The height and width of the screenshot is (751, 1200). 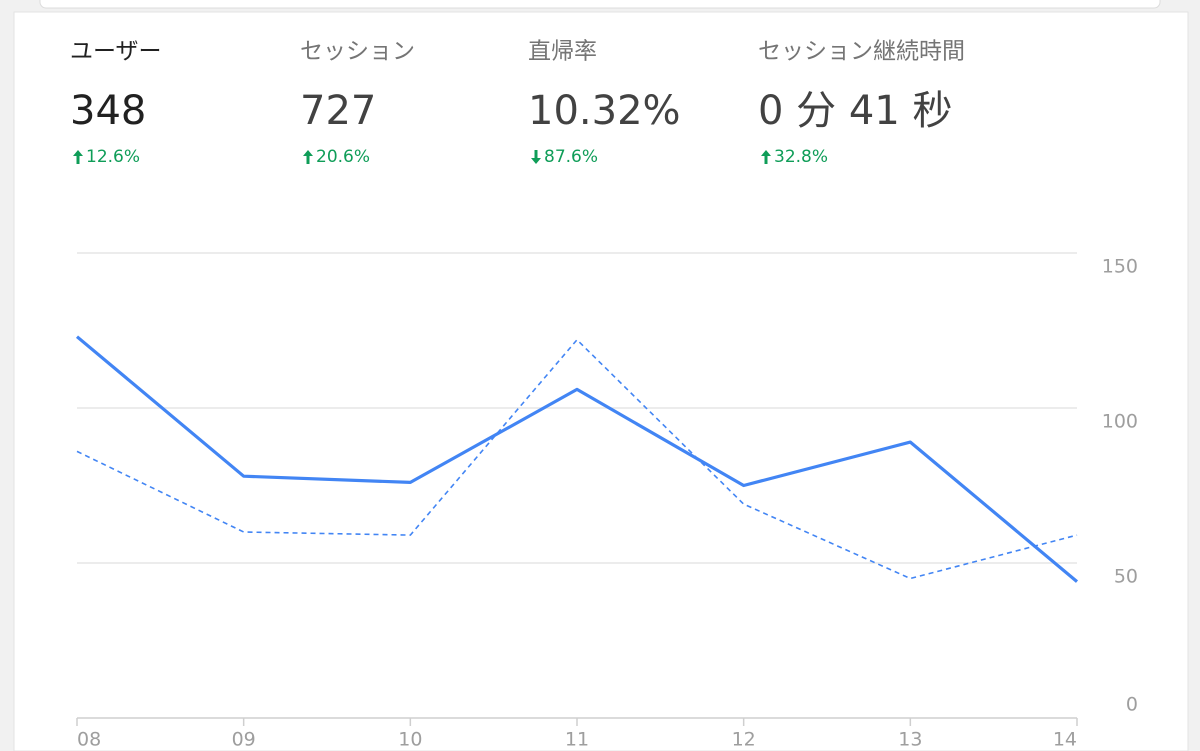 What do you see at coordinates (571, 157) in the screenshot?
I see `metric-change: 87.6%` at bounding box center [571, 157].